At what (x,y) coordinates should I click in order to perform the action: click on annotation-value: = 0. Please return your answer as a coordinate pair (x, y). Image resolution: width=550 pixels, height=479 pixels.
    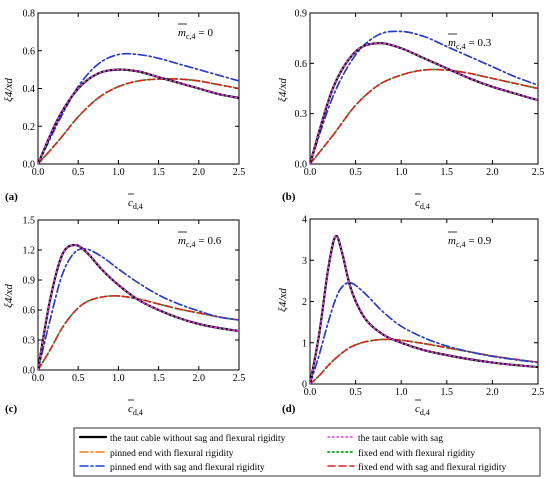
    Looking at the image, I should click on (206, 33).